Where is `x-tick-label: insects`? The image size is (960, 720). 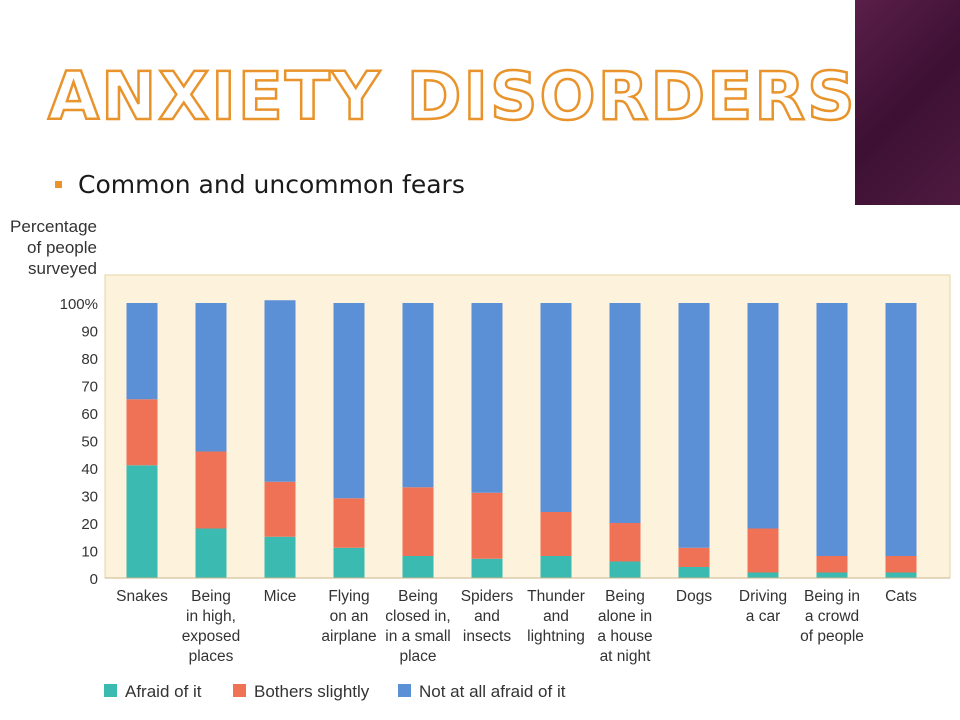
x-tick-label: insects is located at coordinates (487, 636).